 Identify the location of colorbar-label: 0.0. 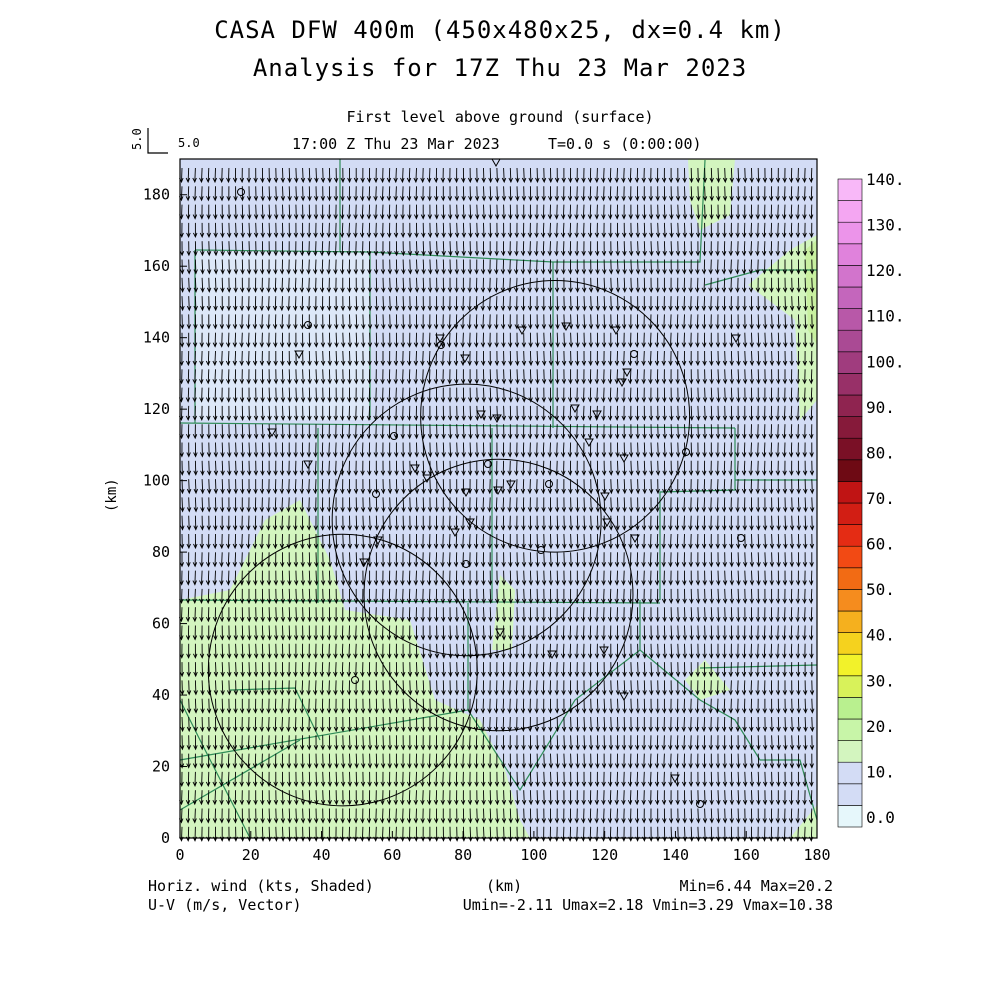
(880, 817).